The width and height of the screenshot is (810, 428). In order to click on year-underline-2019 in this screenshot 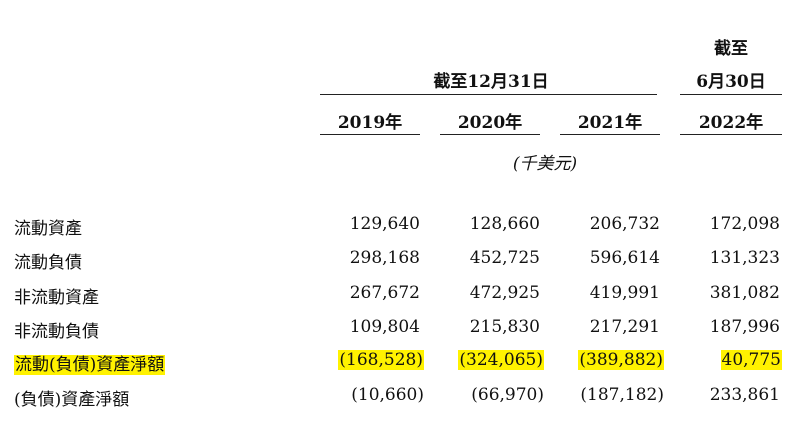, I will do `click(370, 134)`.